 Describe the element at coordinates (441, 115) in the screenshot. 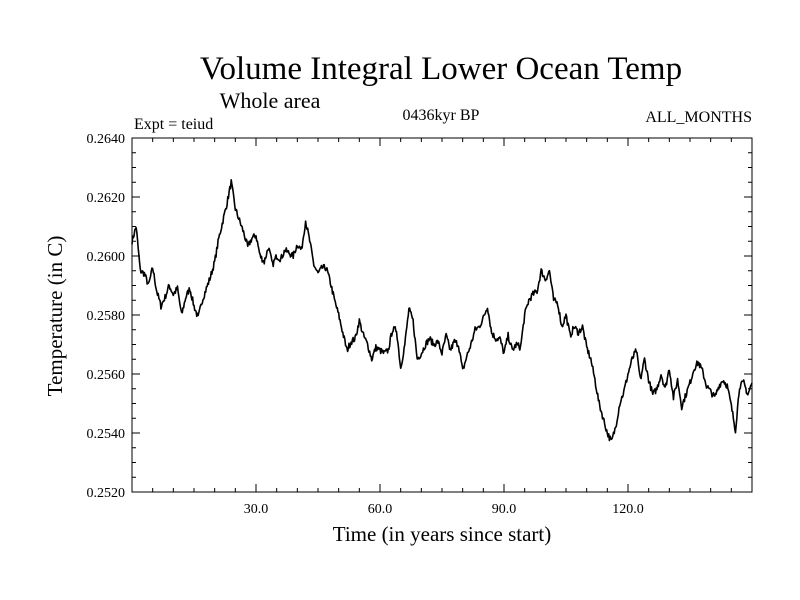

I see `period-label: 0436kyr BP` at that location.